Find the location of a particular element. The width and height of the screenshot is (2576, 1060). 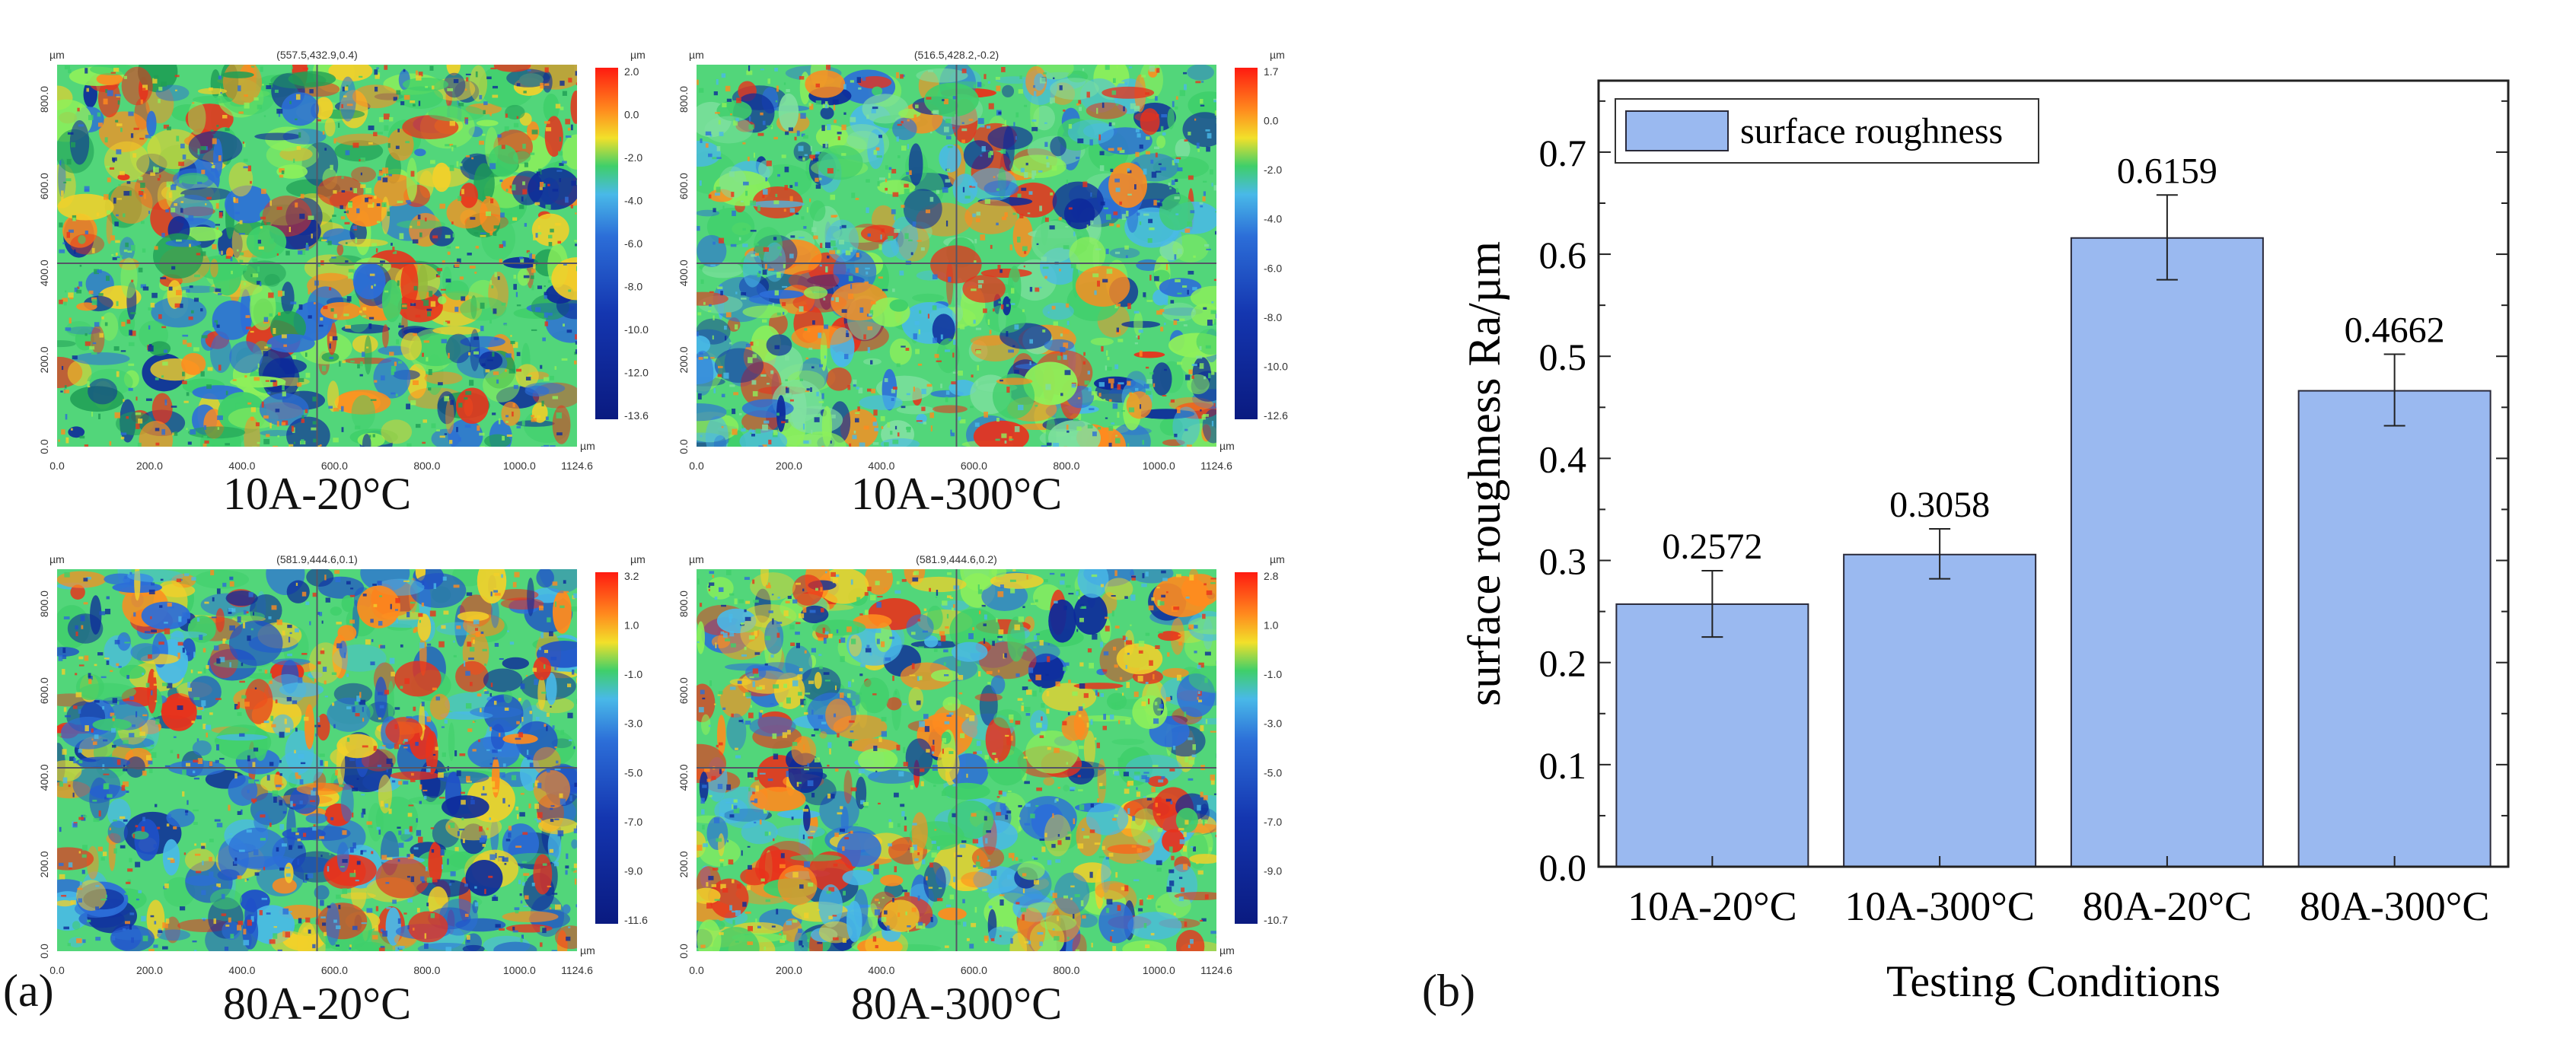

legend-label: surface roughness is located at coordinates (1871, 131).